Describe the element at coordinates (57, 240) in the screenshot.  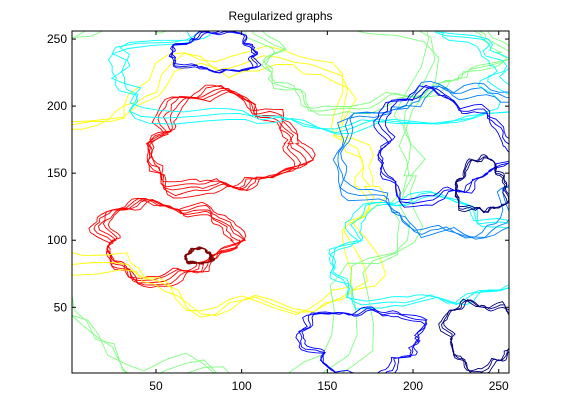
I see `y-tick-label: 100` at that location.